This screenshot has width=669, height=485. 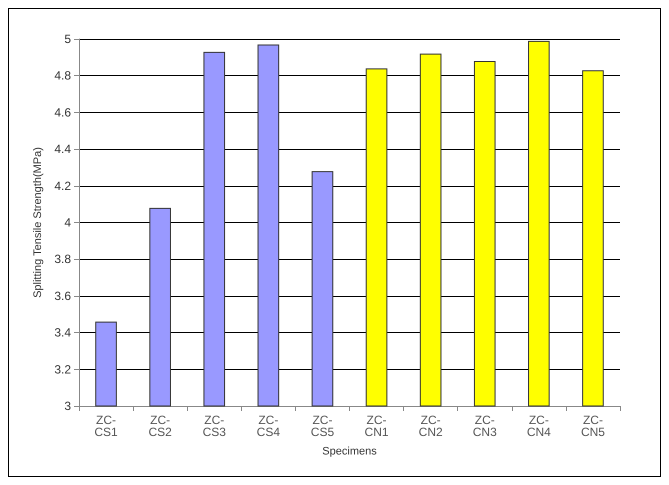 What do you see at coordinates (68, 39) in the screenshot?
I see `y-tick-label: 5` at bounding box center [68, 39].